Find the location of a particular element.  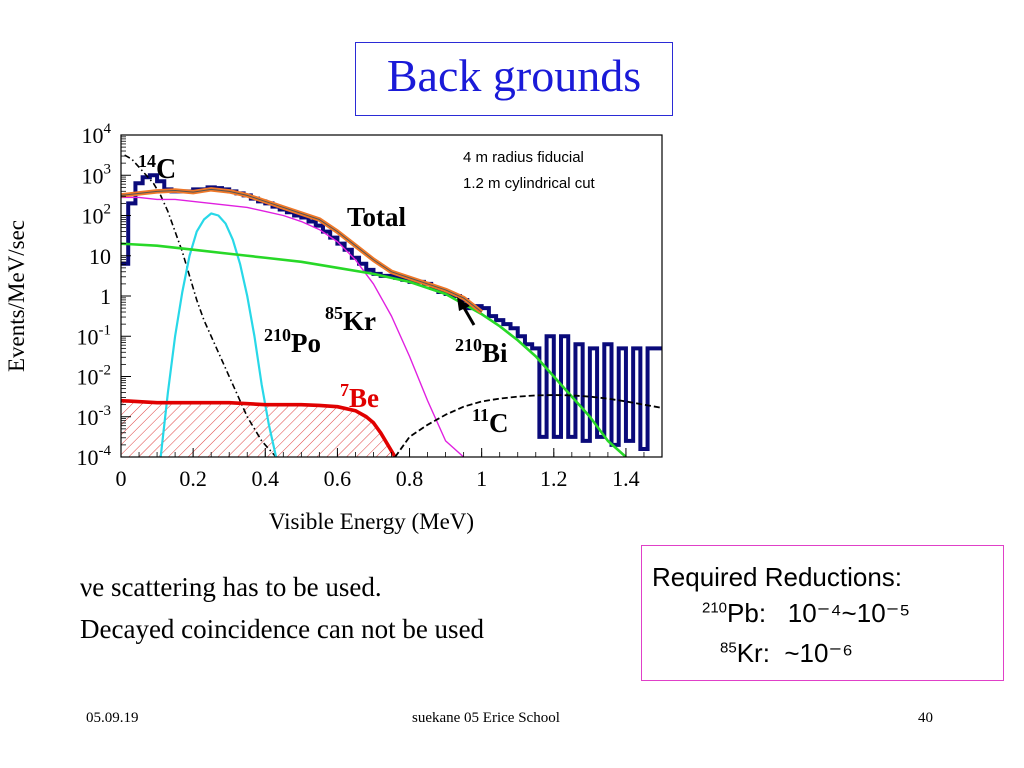

y-tick-label: 10⁻² is located at coordinates (94, 376).